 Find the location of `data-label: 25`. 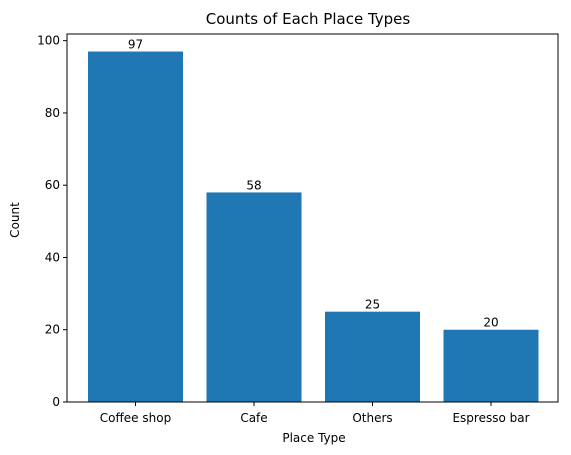

data-label: 25 is located at coordinates (372, 305).